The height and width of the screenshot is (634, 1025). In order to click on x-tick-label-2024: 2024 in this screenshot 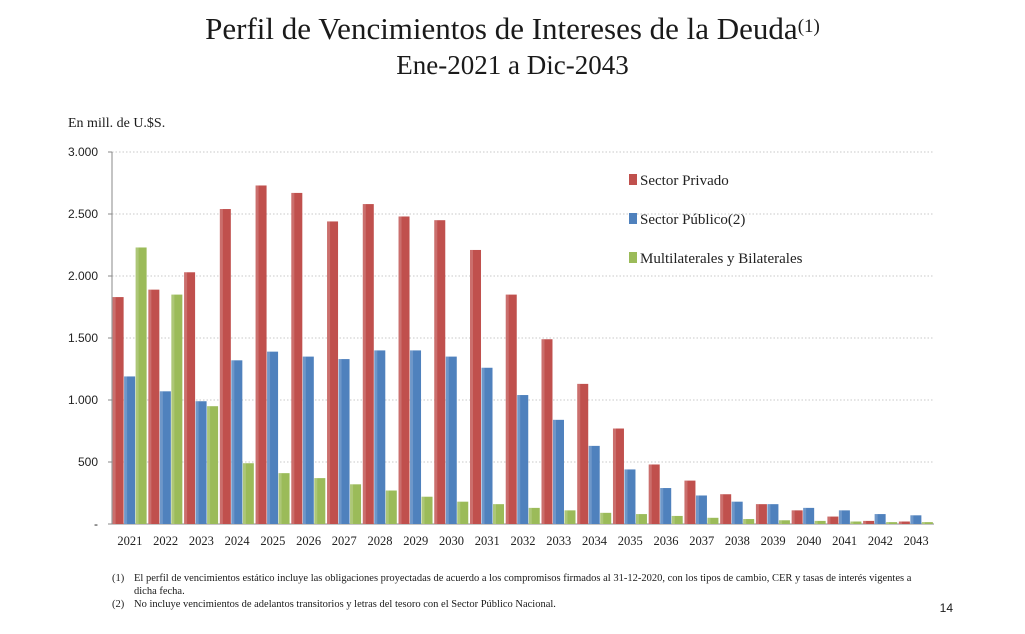, I will do `click(238, 541)`.